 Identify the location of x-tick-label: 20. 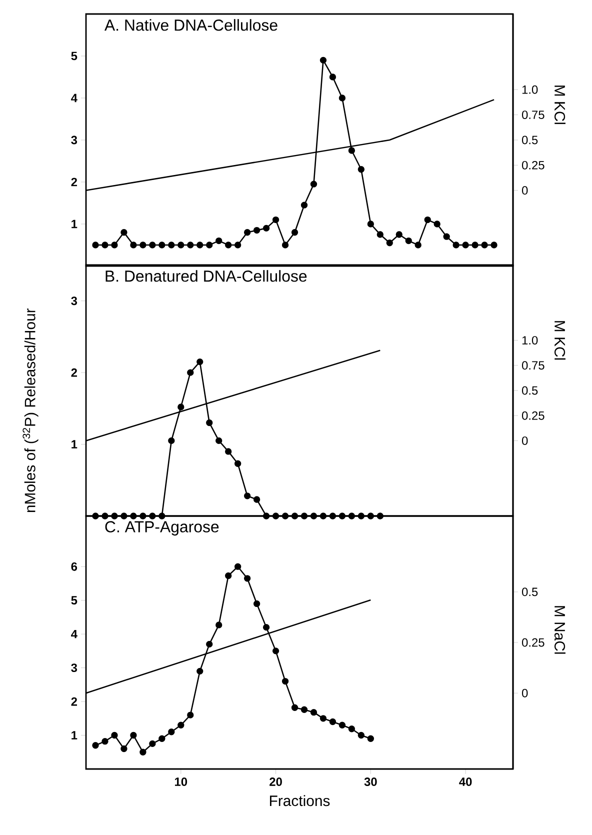
(276, 782).